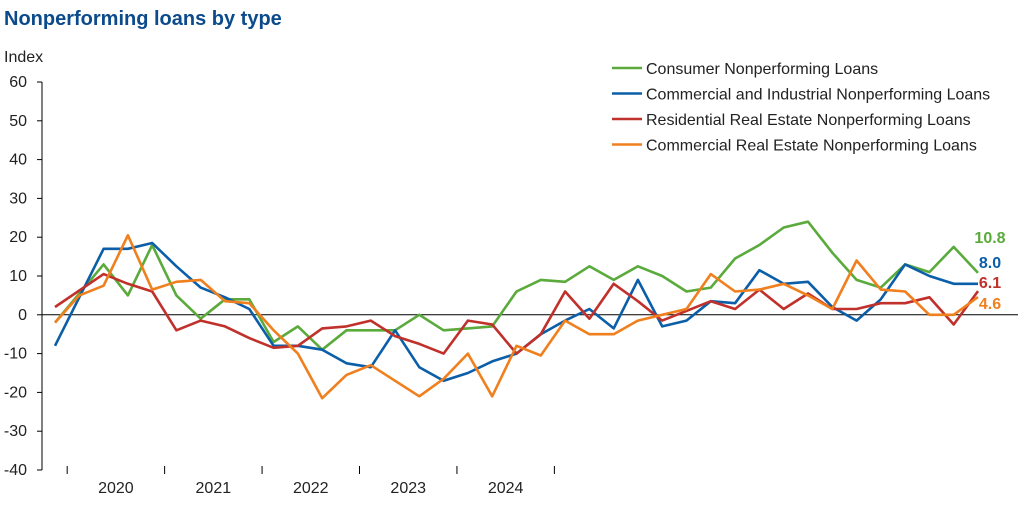 This screenshot has height=509, width=1028. What do you see at coordinates (15, 354) in the screenshot?
I see `y-tick-label: -10` at bounding box center [15, 354].